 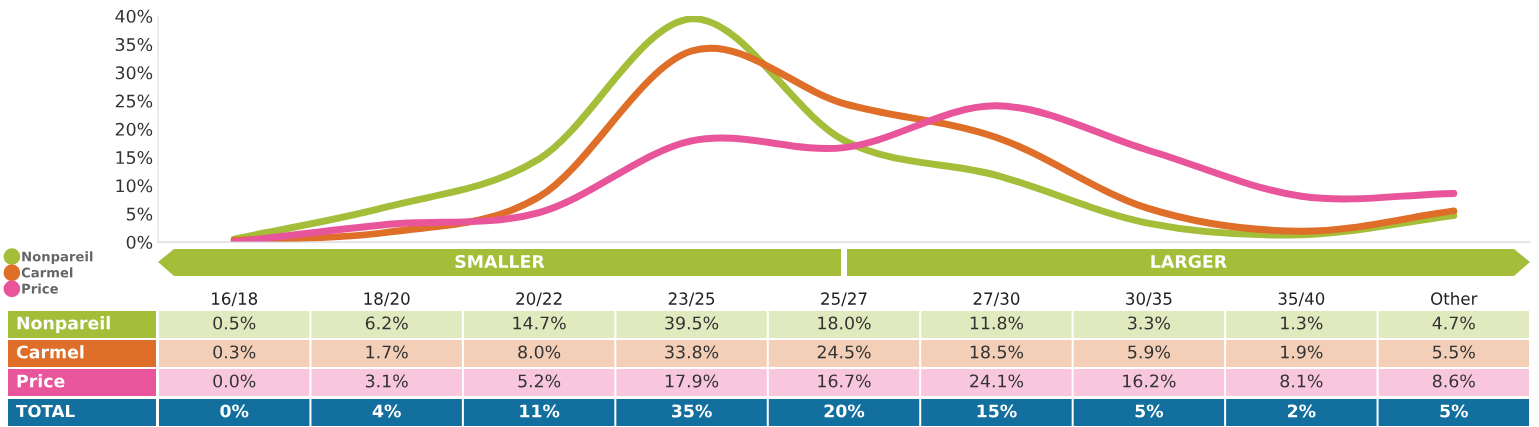 What do you see at coordinates (386, 381) in the screenshot?
I see `data-label: 3.1%` at bounding box center [386, 381].